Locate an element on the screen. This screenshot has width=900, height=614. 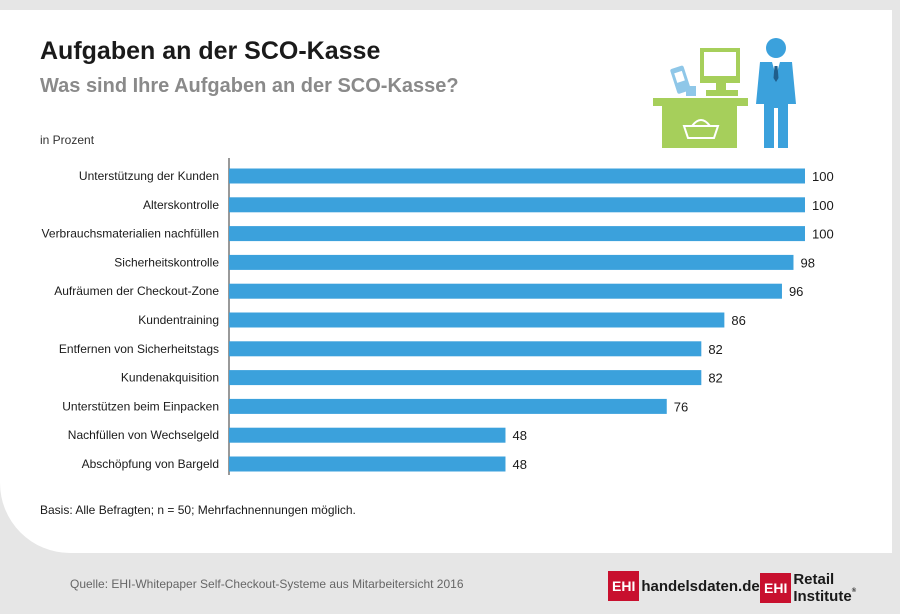
handelsdaten-logo: EHI handelsdaten.de is located at coordinates (684, 586).